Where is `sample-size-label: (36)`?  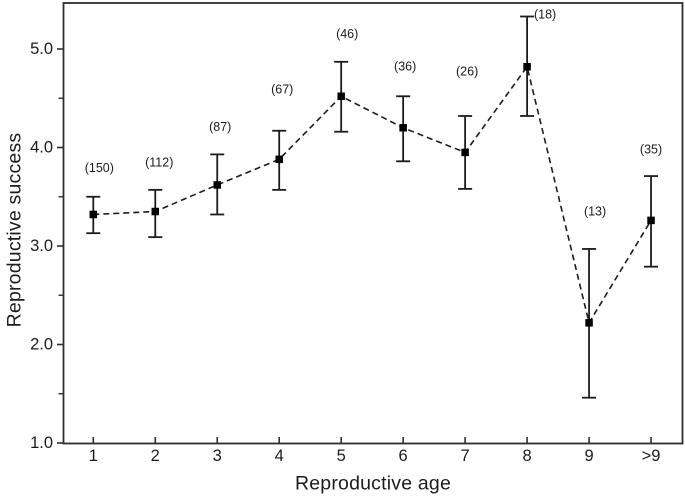 sample-size-label: (36) is located at coordinates (405, 67).